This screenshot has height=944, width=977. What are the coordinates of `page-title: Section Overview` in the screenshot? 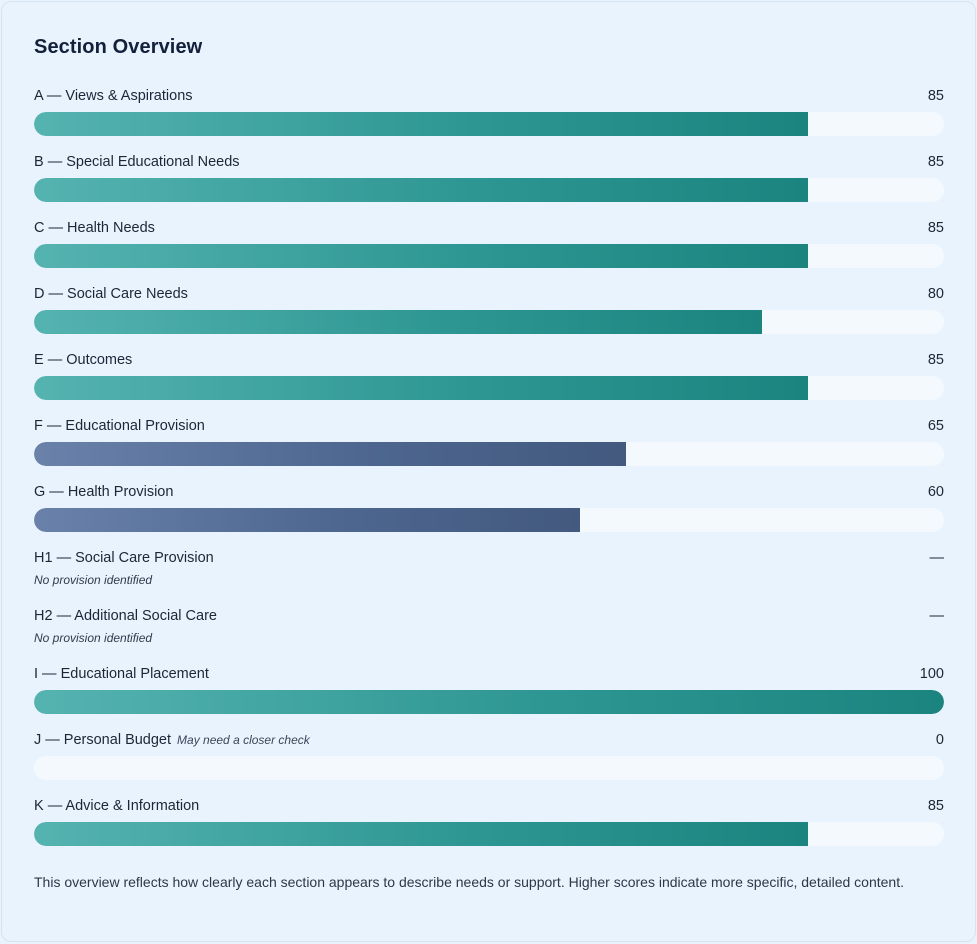 It's located at (118, 47).